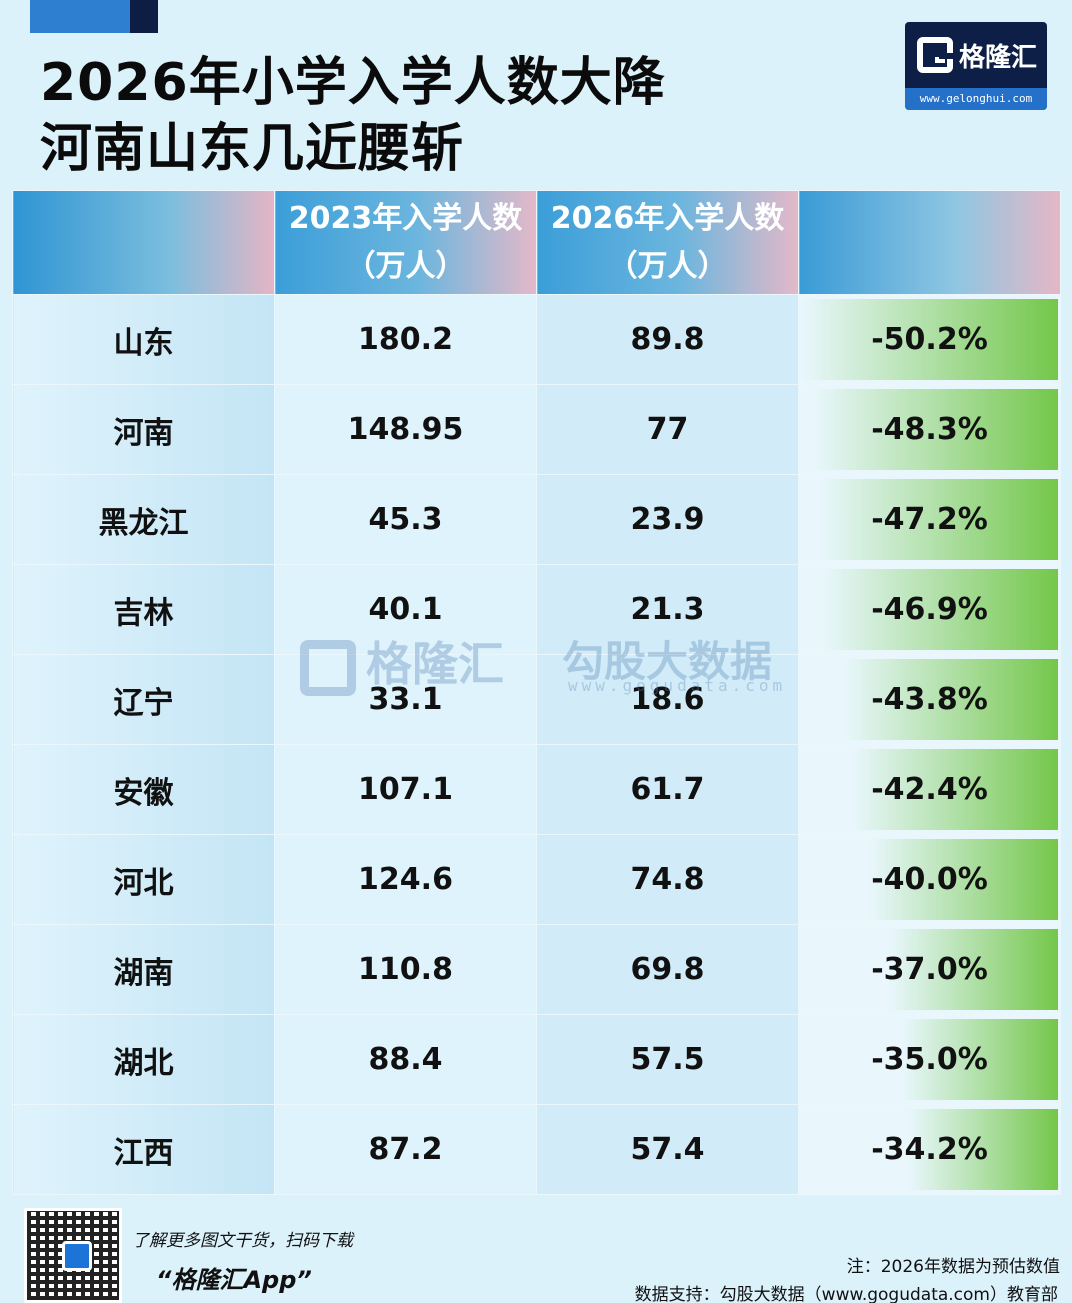 Image resolution: width=1072 pixels, height=1303 pixels. Describe the element at coordinates (143, 969) in the screenshot. I see `province-cell: 湖南` at that location.